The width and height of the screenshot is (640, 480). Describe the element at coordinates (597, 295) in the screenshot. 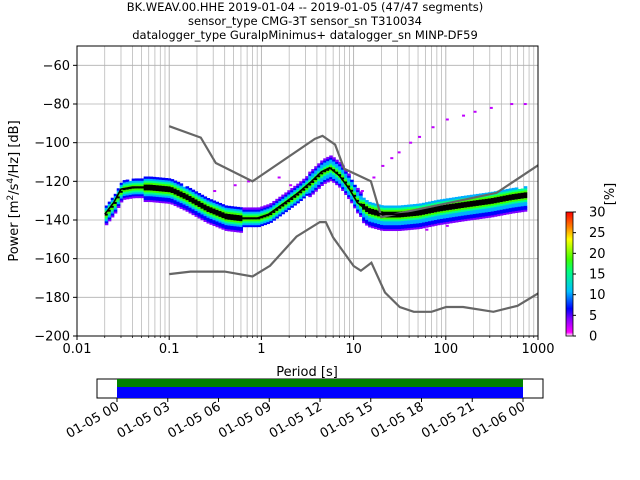

I see `colorbar-tick-label: 10` at that location.